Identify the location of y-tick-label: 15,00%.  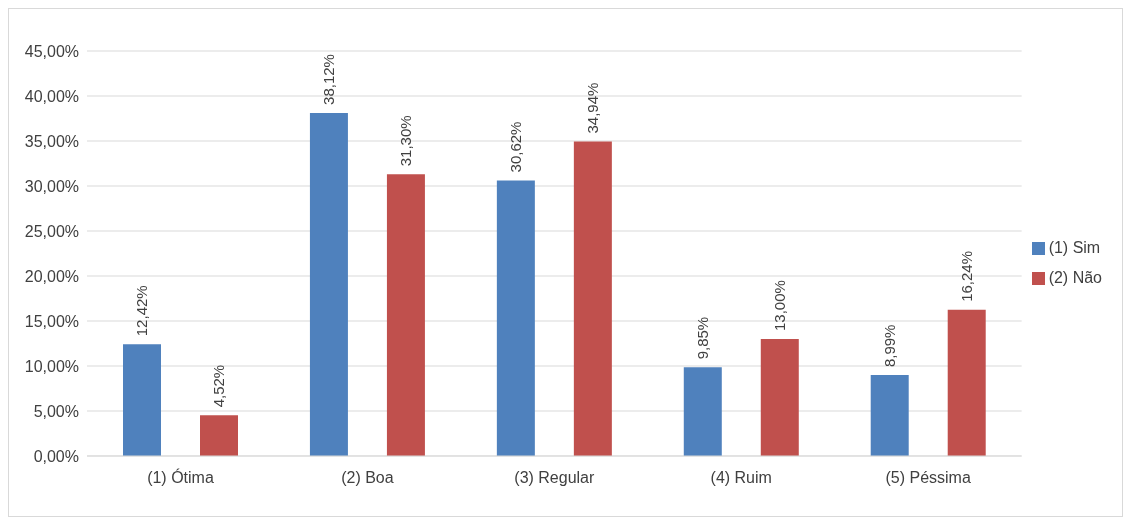
(51, 321).